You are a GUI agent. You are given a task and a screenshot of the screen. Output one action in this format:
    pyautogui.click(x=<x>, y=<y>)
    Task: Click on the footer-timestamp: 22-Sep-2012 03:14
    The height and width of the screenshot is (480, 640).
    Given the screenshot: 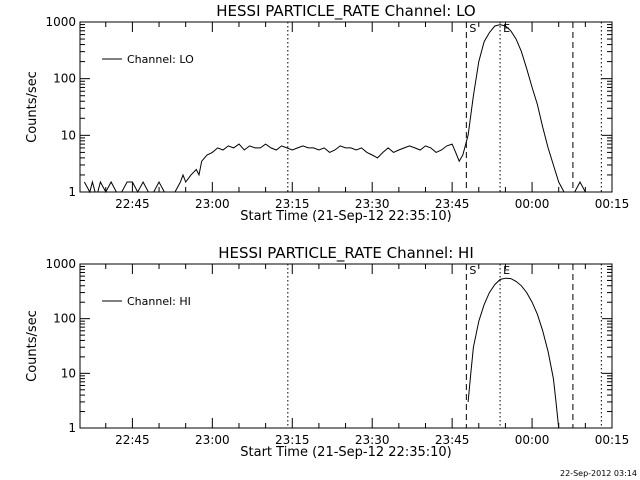 What is the action you would take?
    pyautogui.click(x=598, y=473)
    